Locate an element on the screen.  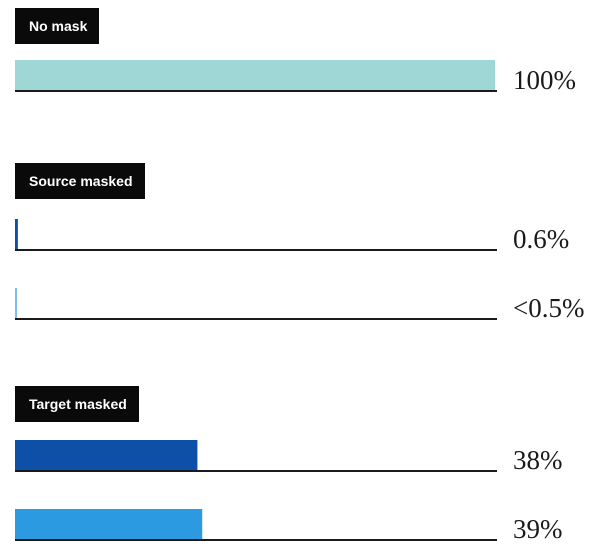
group-label-source-masked: Source masked is located at coordinates (80, 181).